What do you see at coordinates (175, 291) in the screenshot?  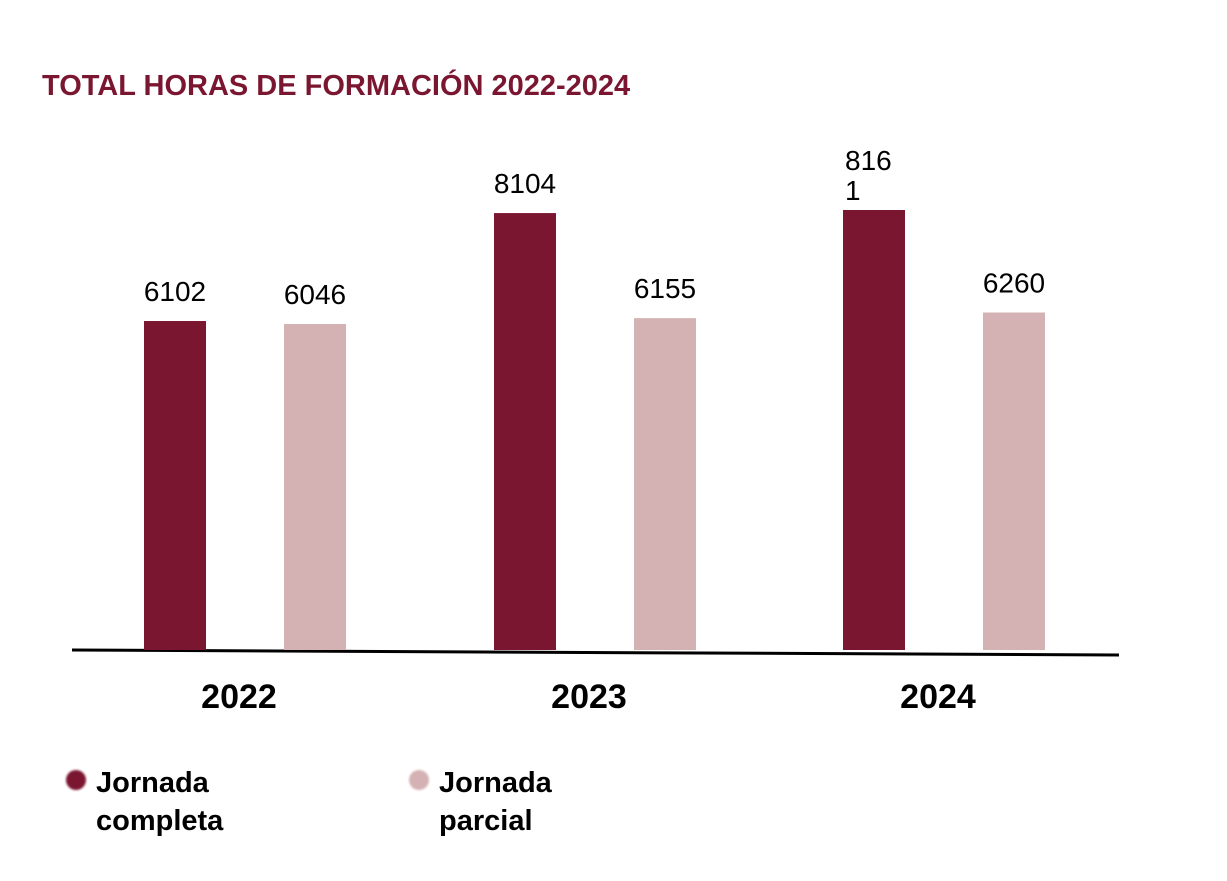 I see `data-label-completa-2022: 6102` at bounding box center [175, 291].